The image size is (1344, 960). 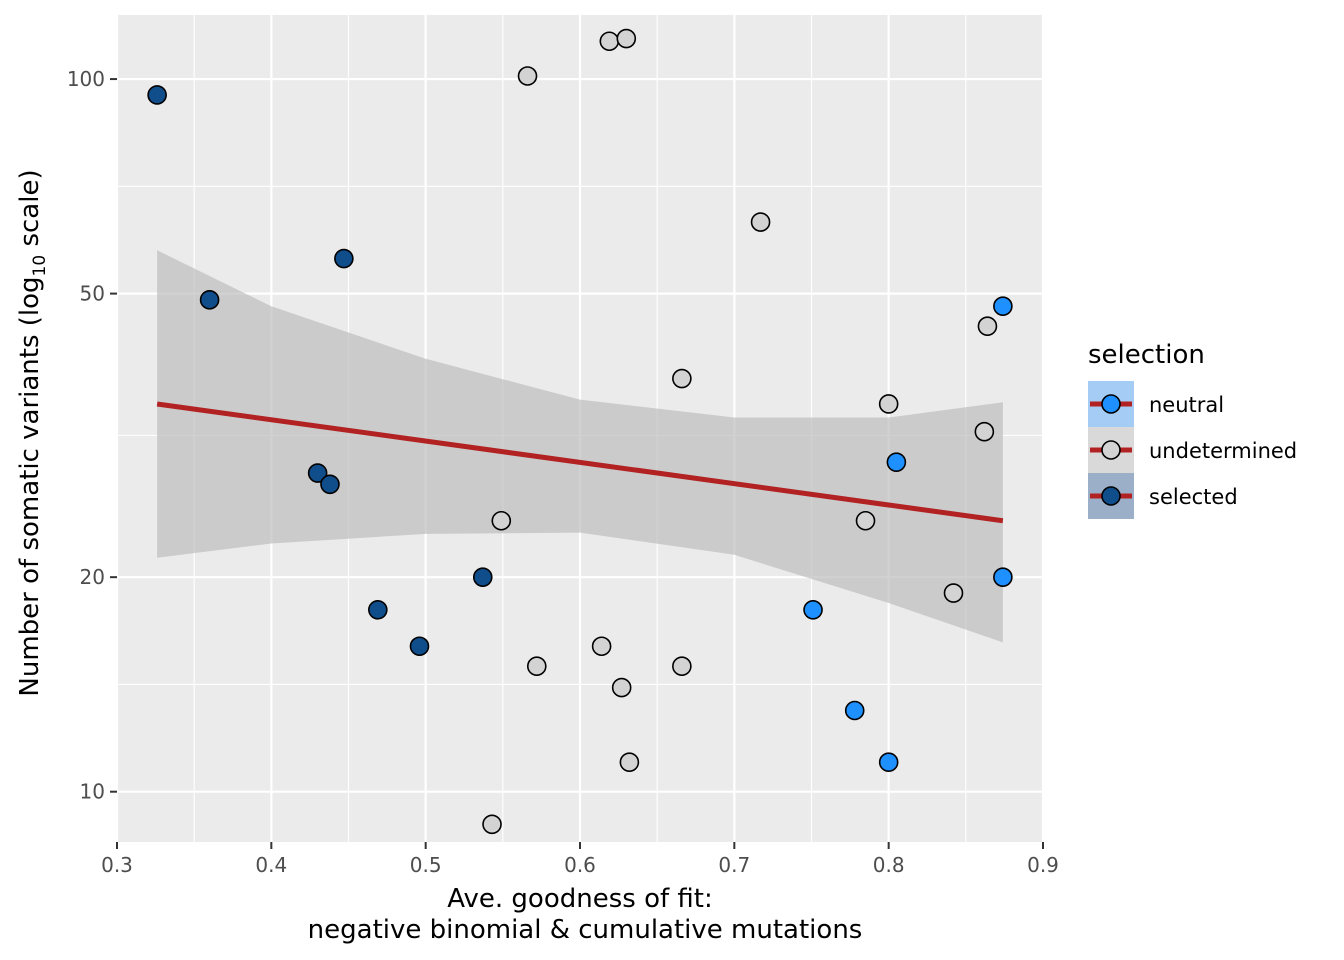 What do you see at coordinates (734, 865) in the screenshot?
I see `x-tick-label: 0.7` at bounding box center [734, 865].